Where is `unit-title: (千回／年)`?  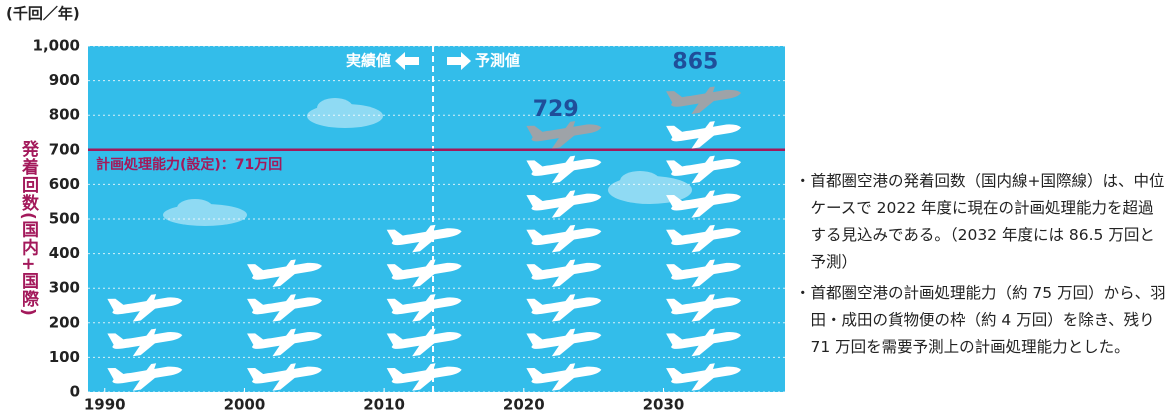 unit-title: (千回／年) is located at coordinates (43, 14).